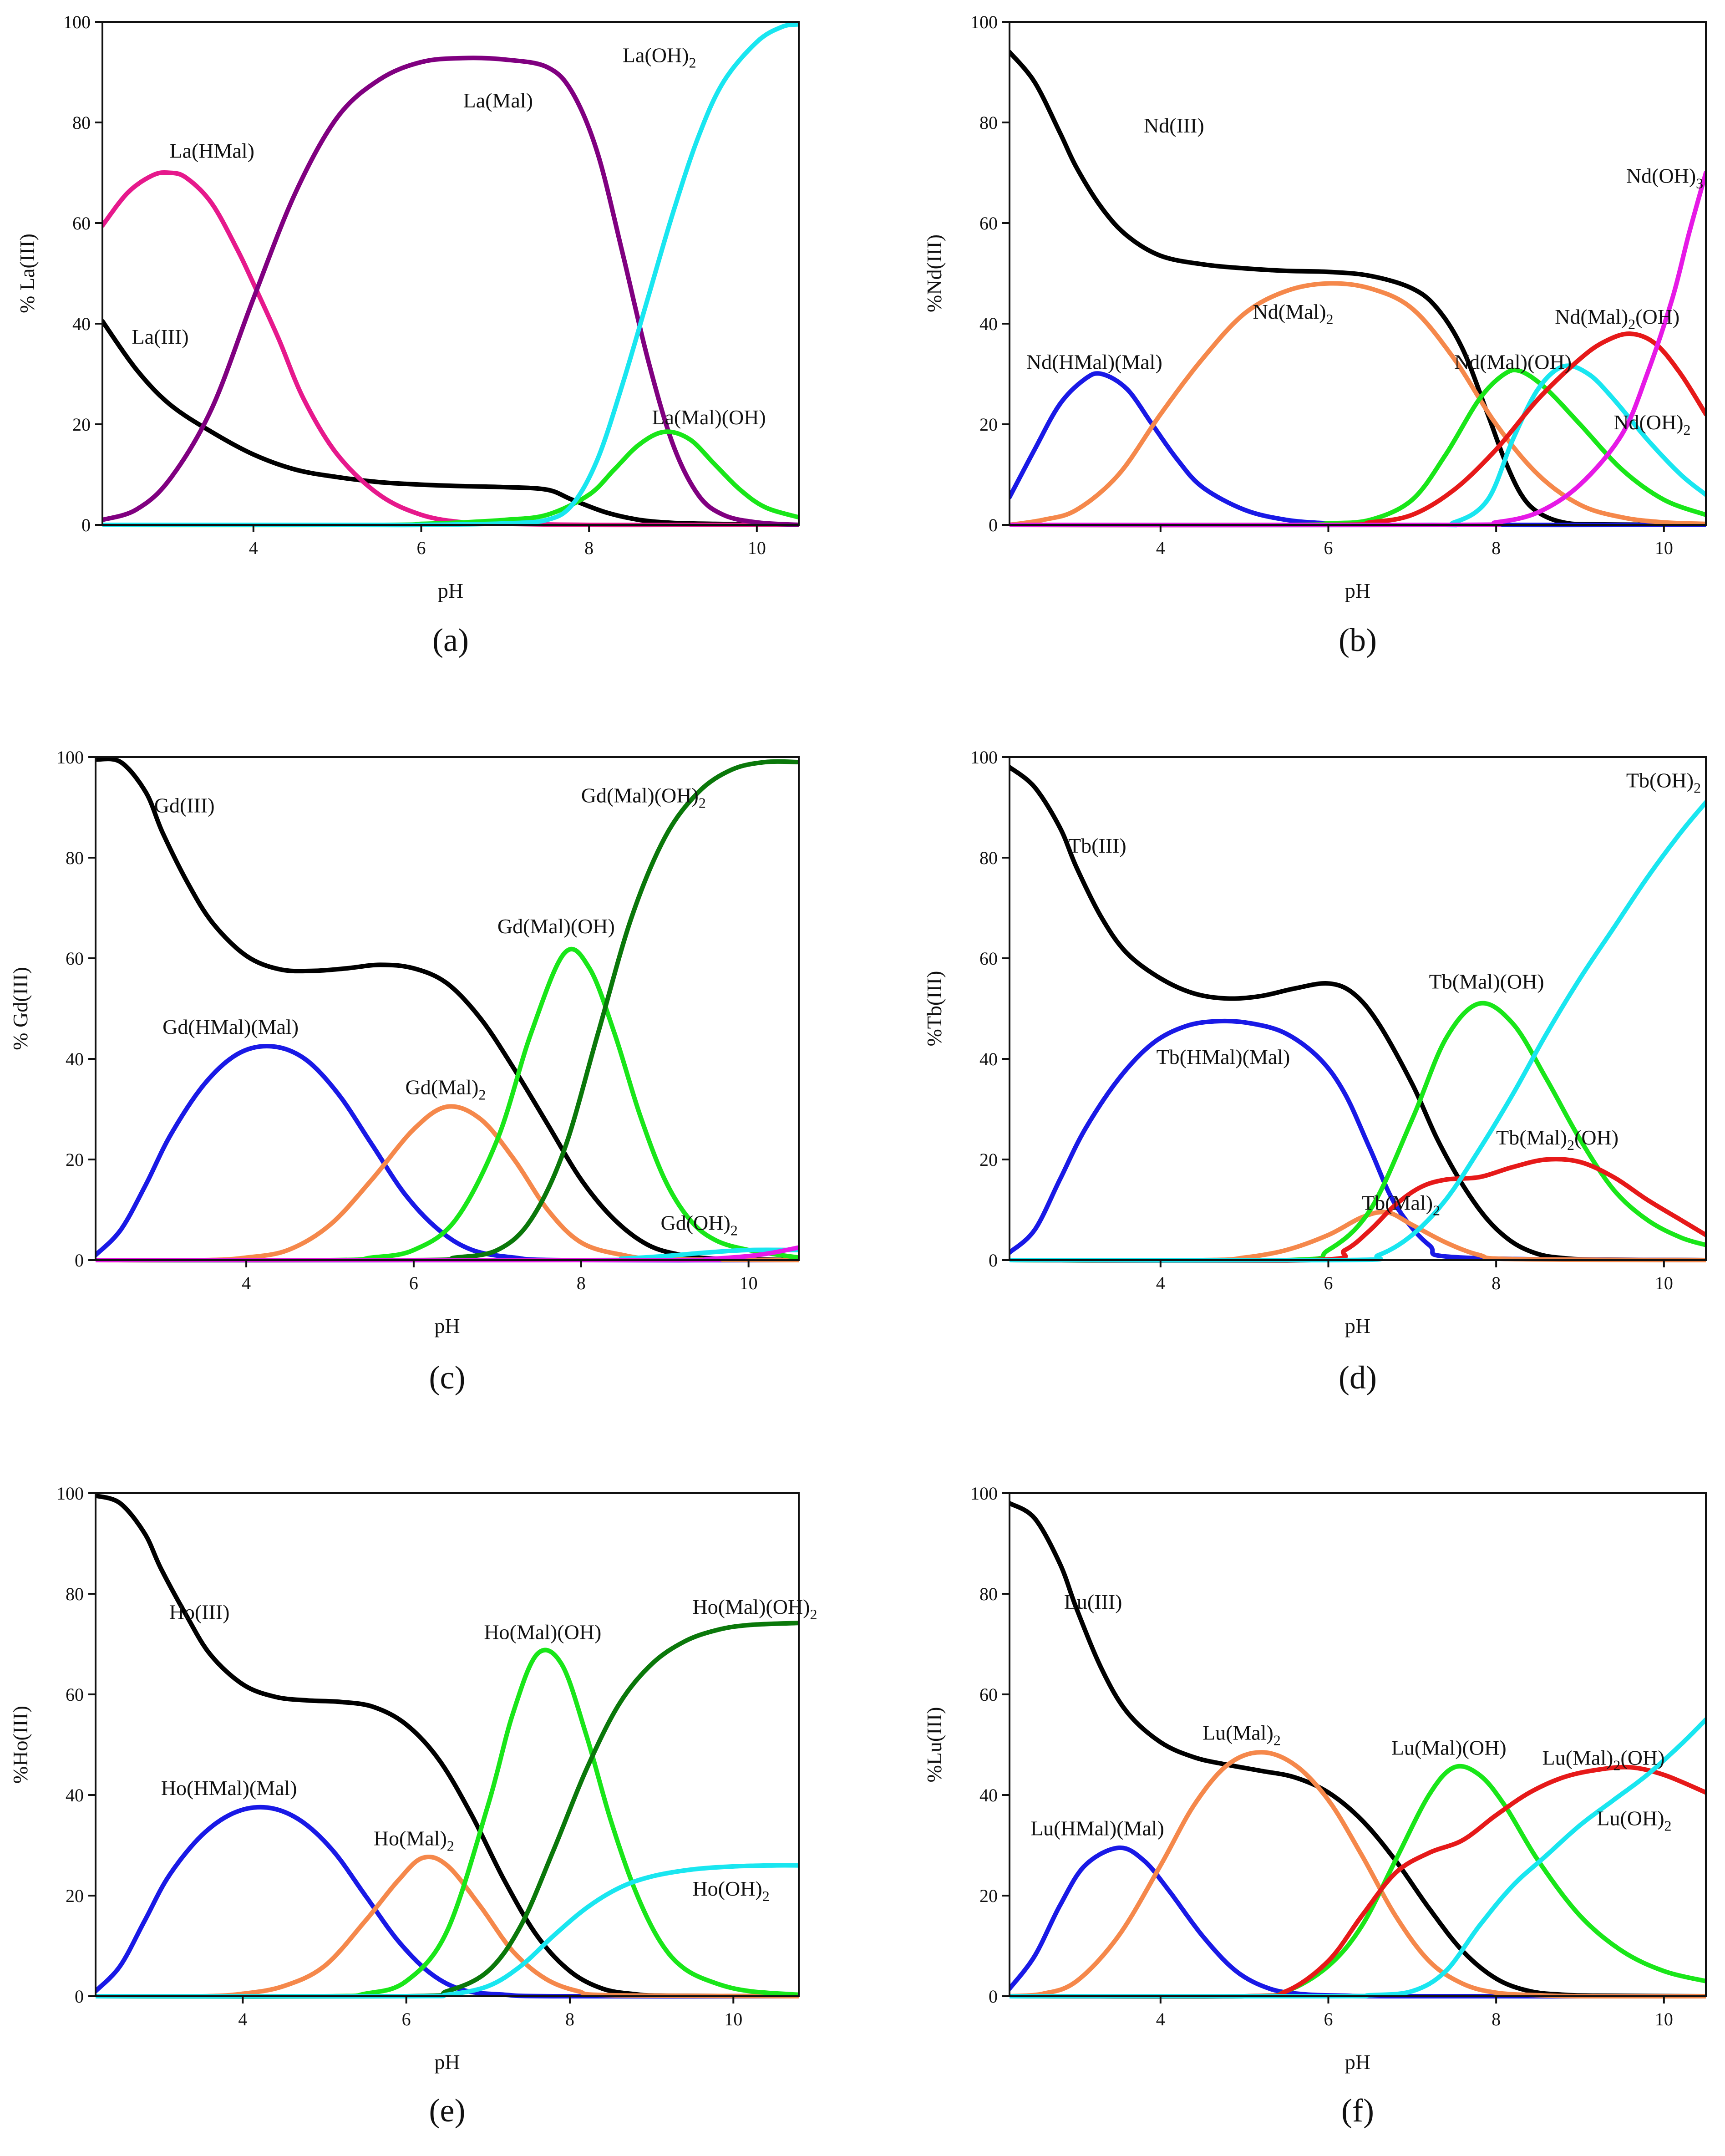 This screenshot has height=2156, width=1725. I want to click on species-label: Nd(Mal)2(OH), so click(1617, 318).